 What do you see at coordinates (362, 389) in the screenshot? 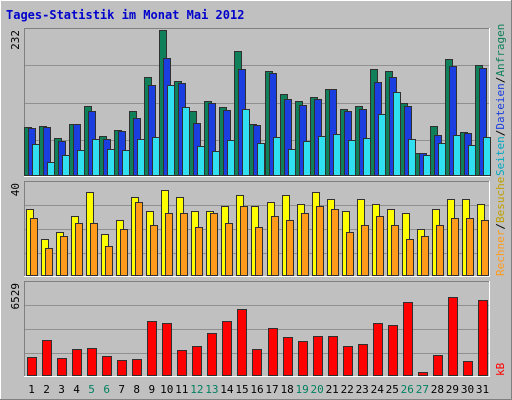
I see `x-tick-label-23: 23` at bounding box center [362, 389].